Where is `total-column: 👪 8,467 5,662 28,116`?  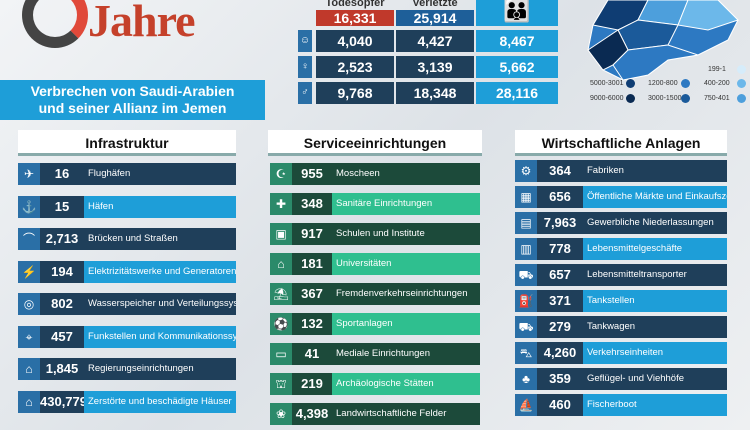 total-column: 👪 8,467 5,662 28,116 is located at coordinates (517, 52).